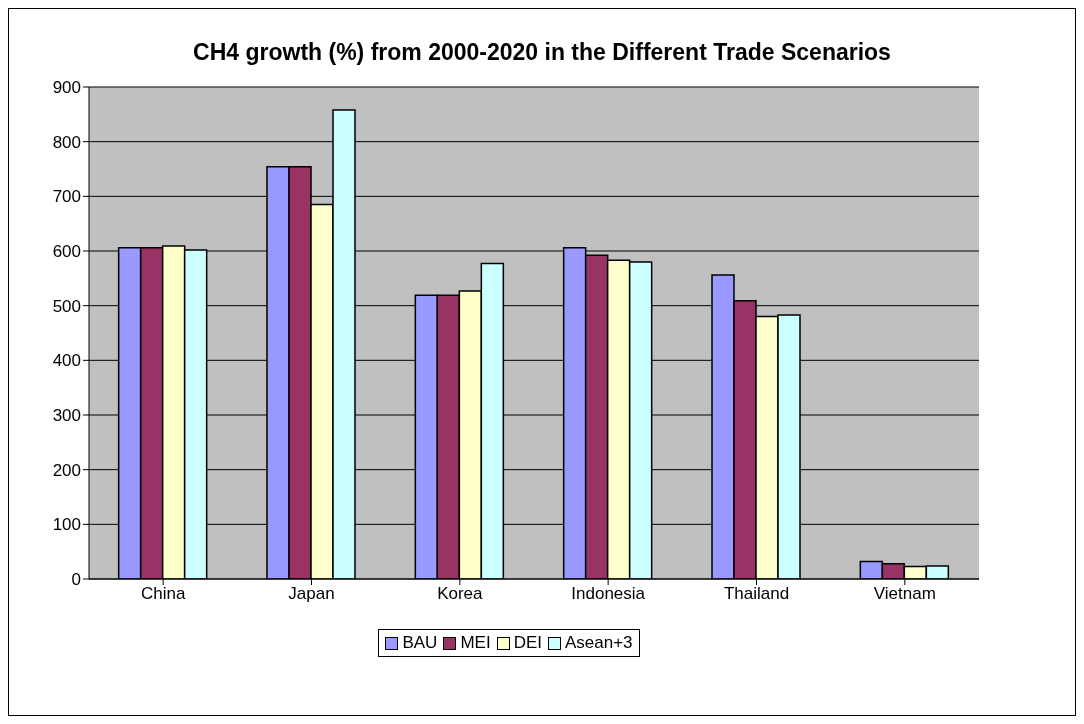 The width and height of the screenshot is (1084, 724). I want to click on y-tick-label: 800, so click(66, 142).